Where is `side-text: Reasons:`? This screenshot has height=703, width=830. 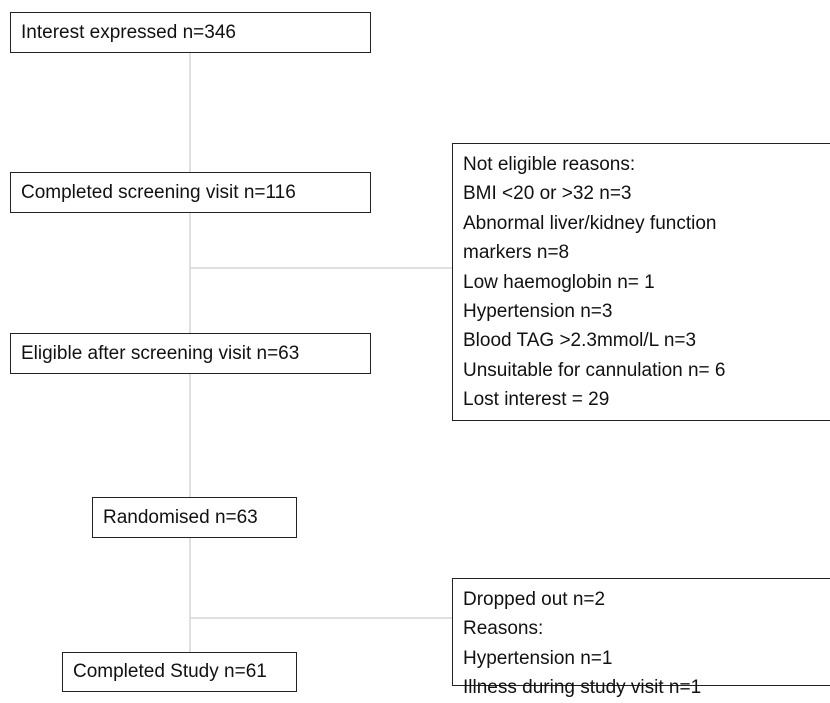
side-text: Reasons: is located at coordinates (503, 629).